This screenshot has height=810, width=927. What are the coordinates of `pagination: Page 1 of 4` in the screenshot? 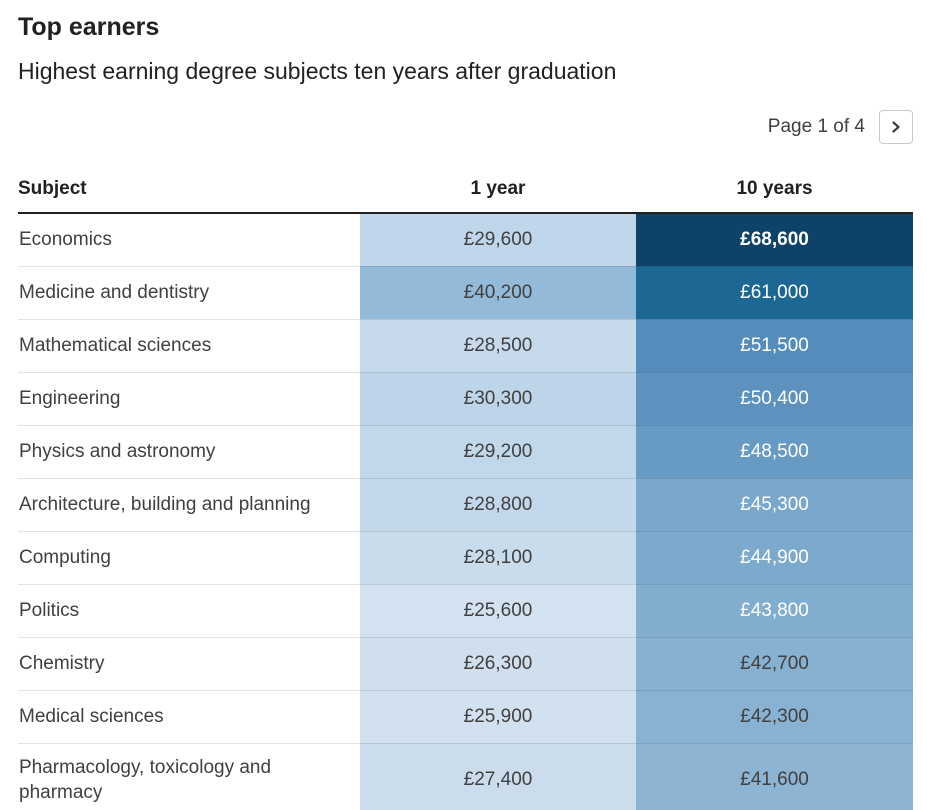 It's located at (465, 126).